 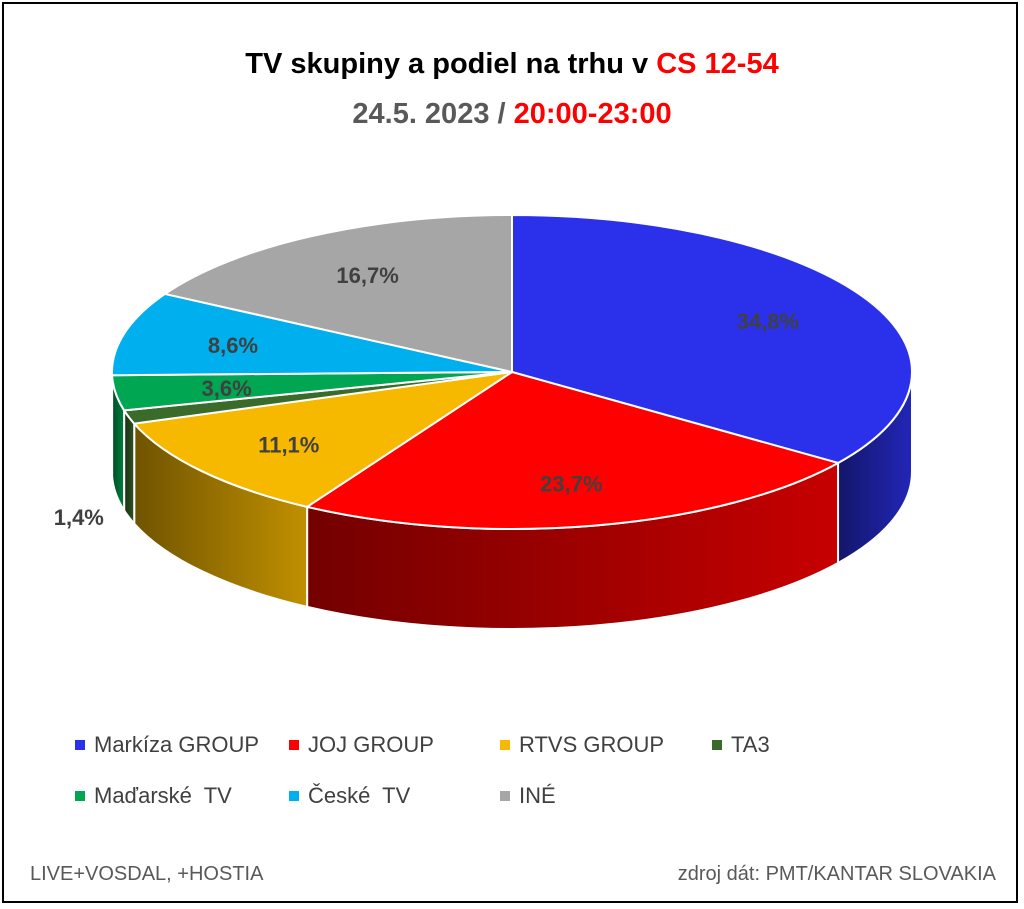 What do you see at coordinates (451, 64) in the screenshot?
I see `chart-title-main: TV skupiny a podiel na trhu v` at bounding box center [451, 64].